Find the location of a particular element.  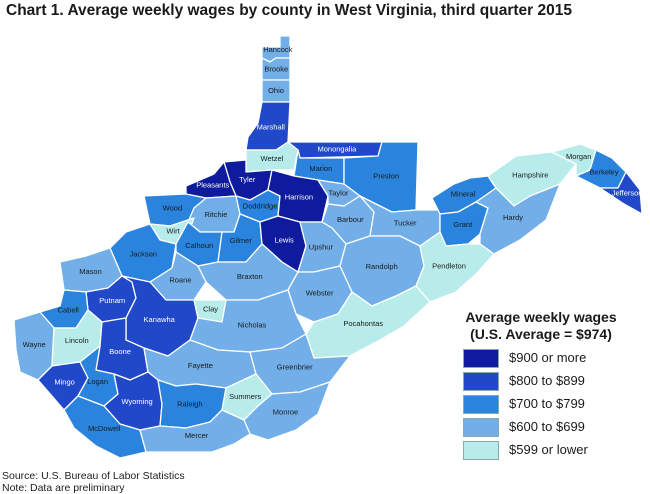

county-jefferson is located at coordinates (621, 193).